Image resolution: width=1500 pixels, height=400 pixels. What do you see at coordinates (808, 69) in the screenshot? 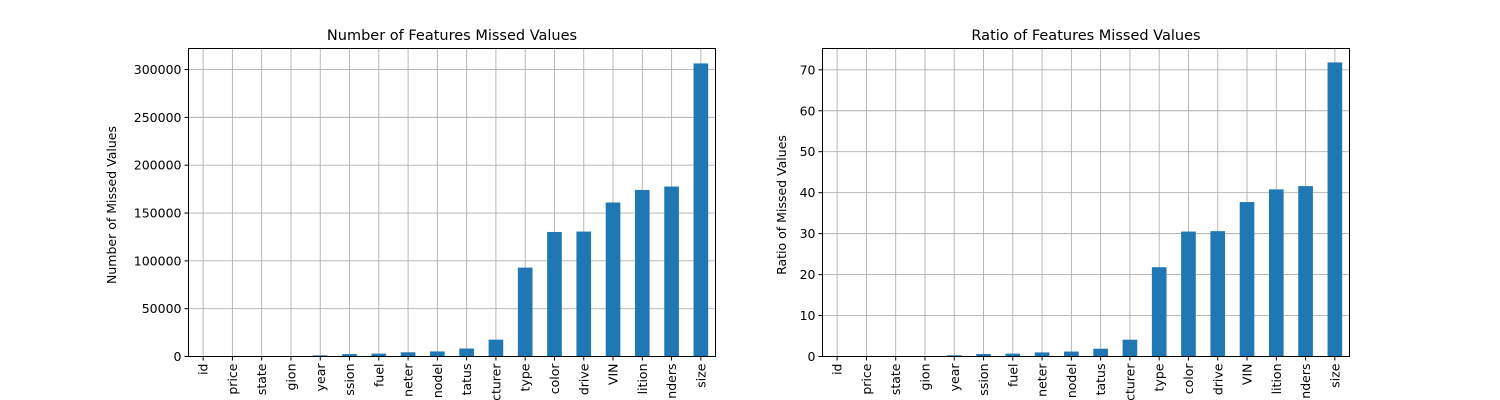
I see `y-tick-label: 70` at bounding box center [808, 69].